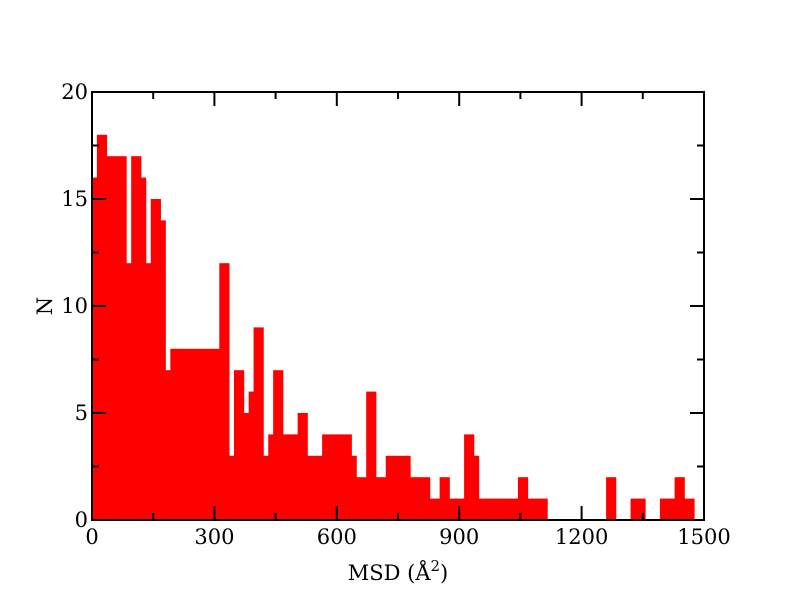 The width and height of the screenshot is (792, 612). I want to click on y-axis-label: N, so click(45, 306).